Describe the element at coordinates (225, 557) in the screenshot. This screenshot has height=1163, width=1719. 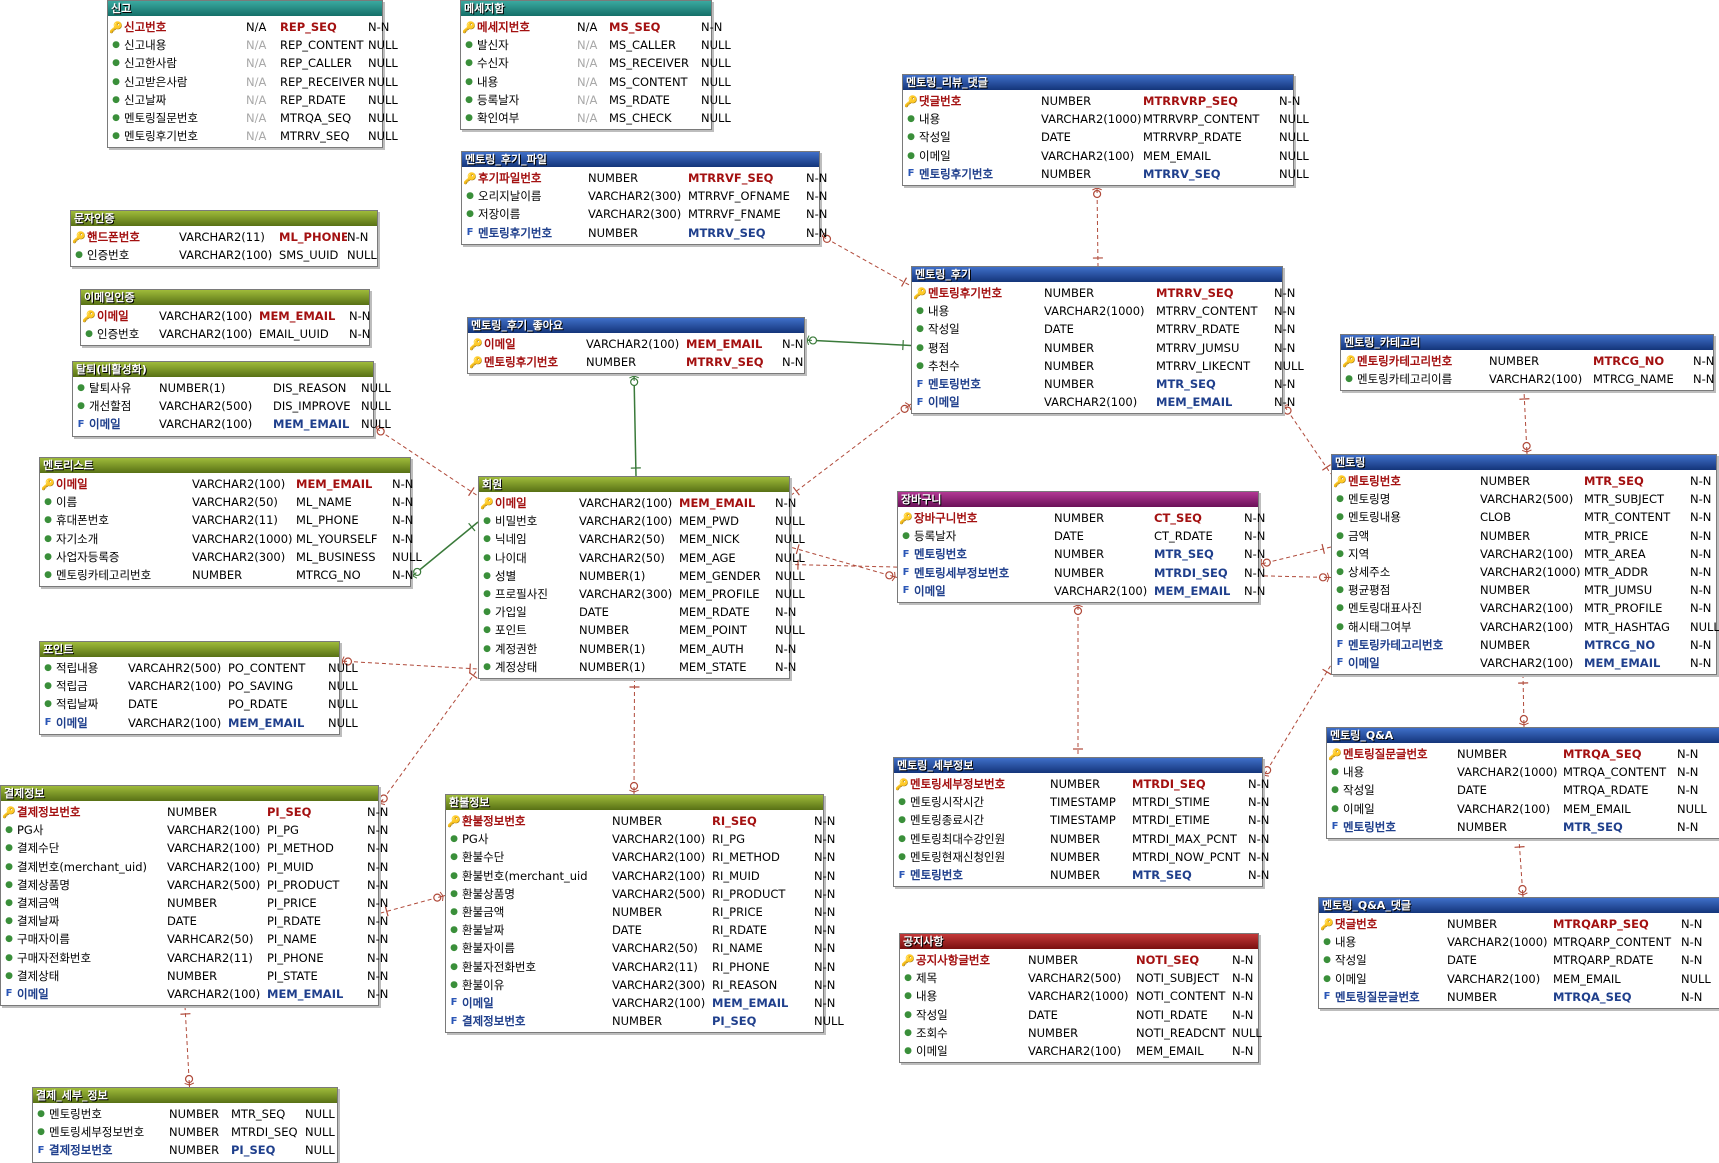
I see `attribute-row: ●사업자등록증VARCHAR2(300)ML_BUSINESSNULL` at that location.